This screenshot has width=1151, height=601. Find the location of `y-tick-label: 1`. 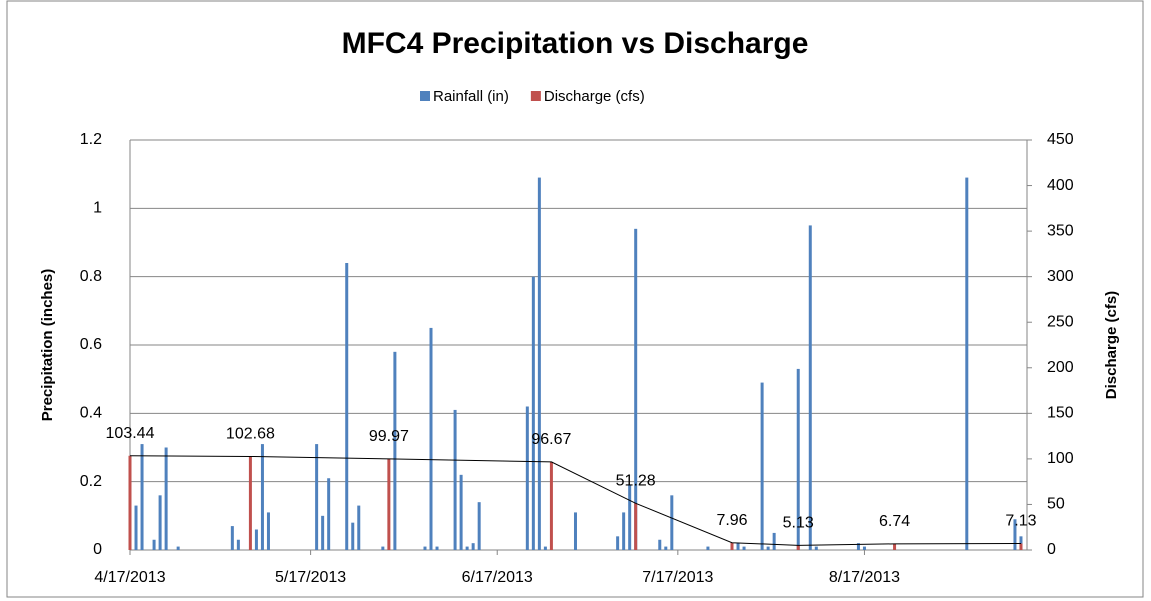

y-tick-label: 1 is located at coordinates (97, 208).